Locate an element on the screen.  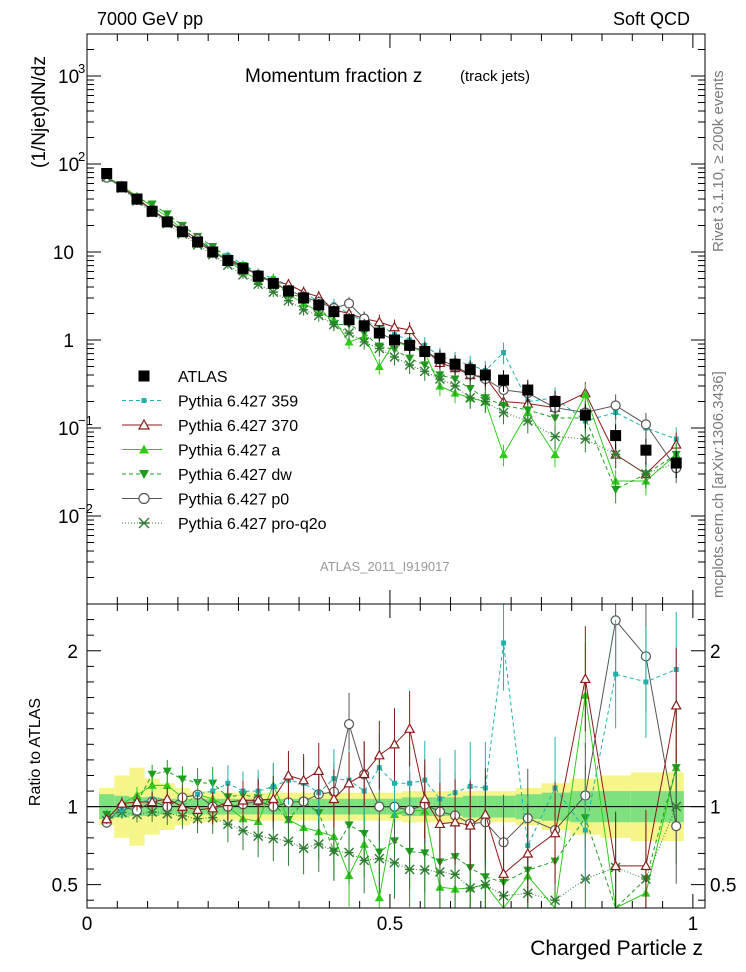
legend-label: Pythia 6.427 pro-q2o is located at coordinates (252, 524).